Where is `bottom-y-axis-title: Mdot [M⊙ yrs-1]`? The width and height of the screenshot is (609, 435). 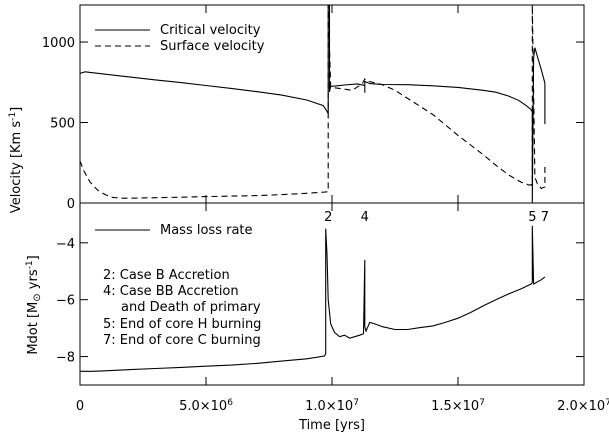 bottom-y-axis-title: Mdot [M⊙ yrs-1] is located at coordinates (34, 304).